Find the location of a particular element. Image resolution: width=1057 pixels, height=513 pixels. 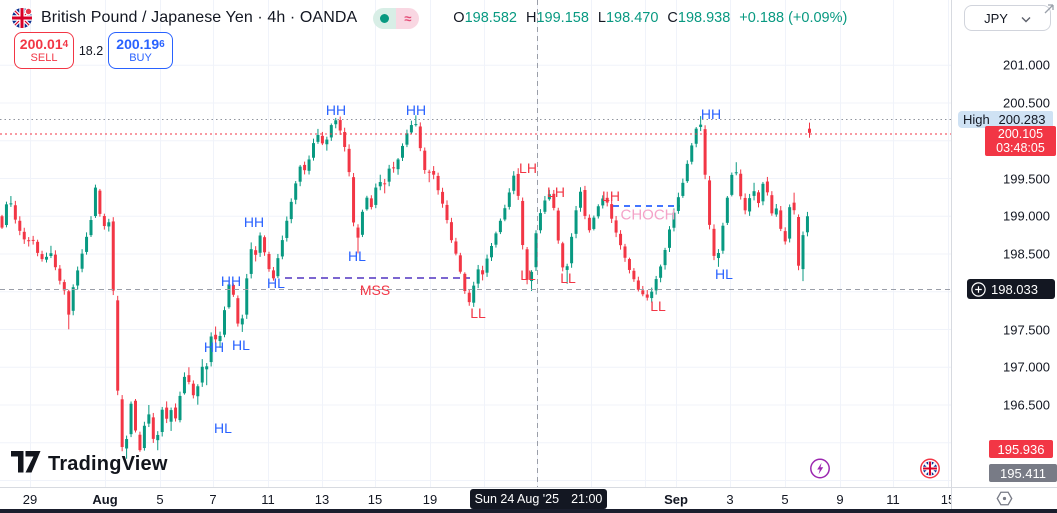

approx-data-icon: ≈ is located at coordinates (408, 18).